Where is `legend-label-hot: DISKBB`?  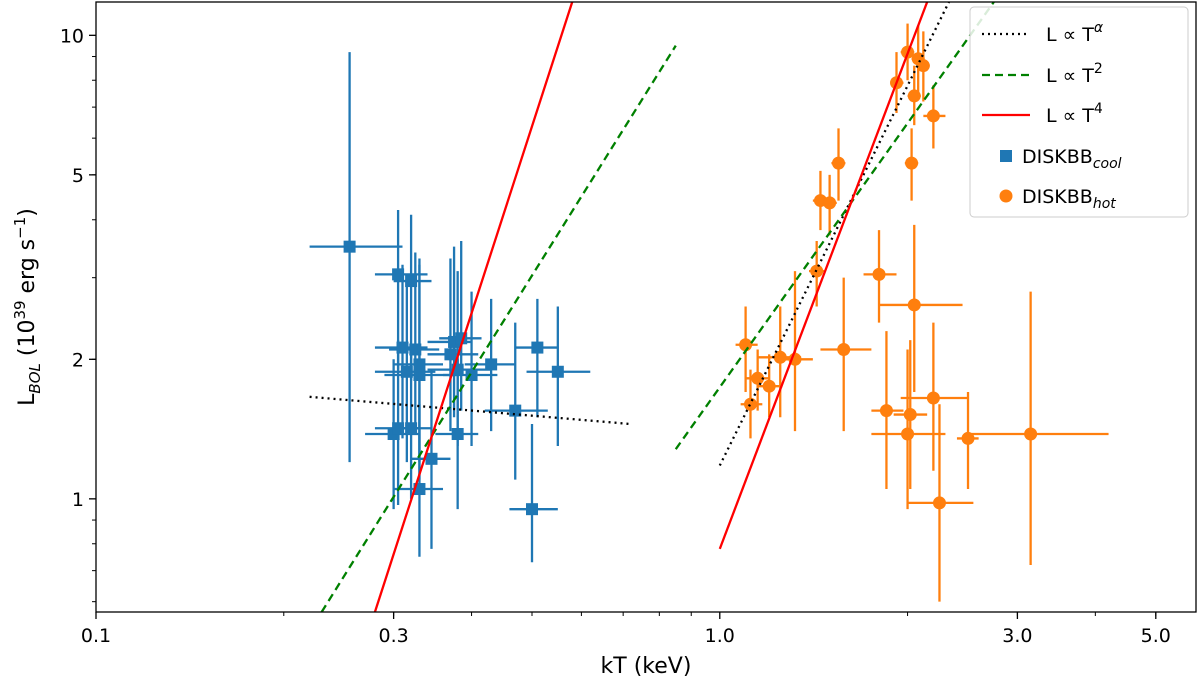
legend-label-hot: DISKBB is located at coordinates (1057, 197).